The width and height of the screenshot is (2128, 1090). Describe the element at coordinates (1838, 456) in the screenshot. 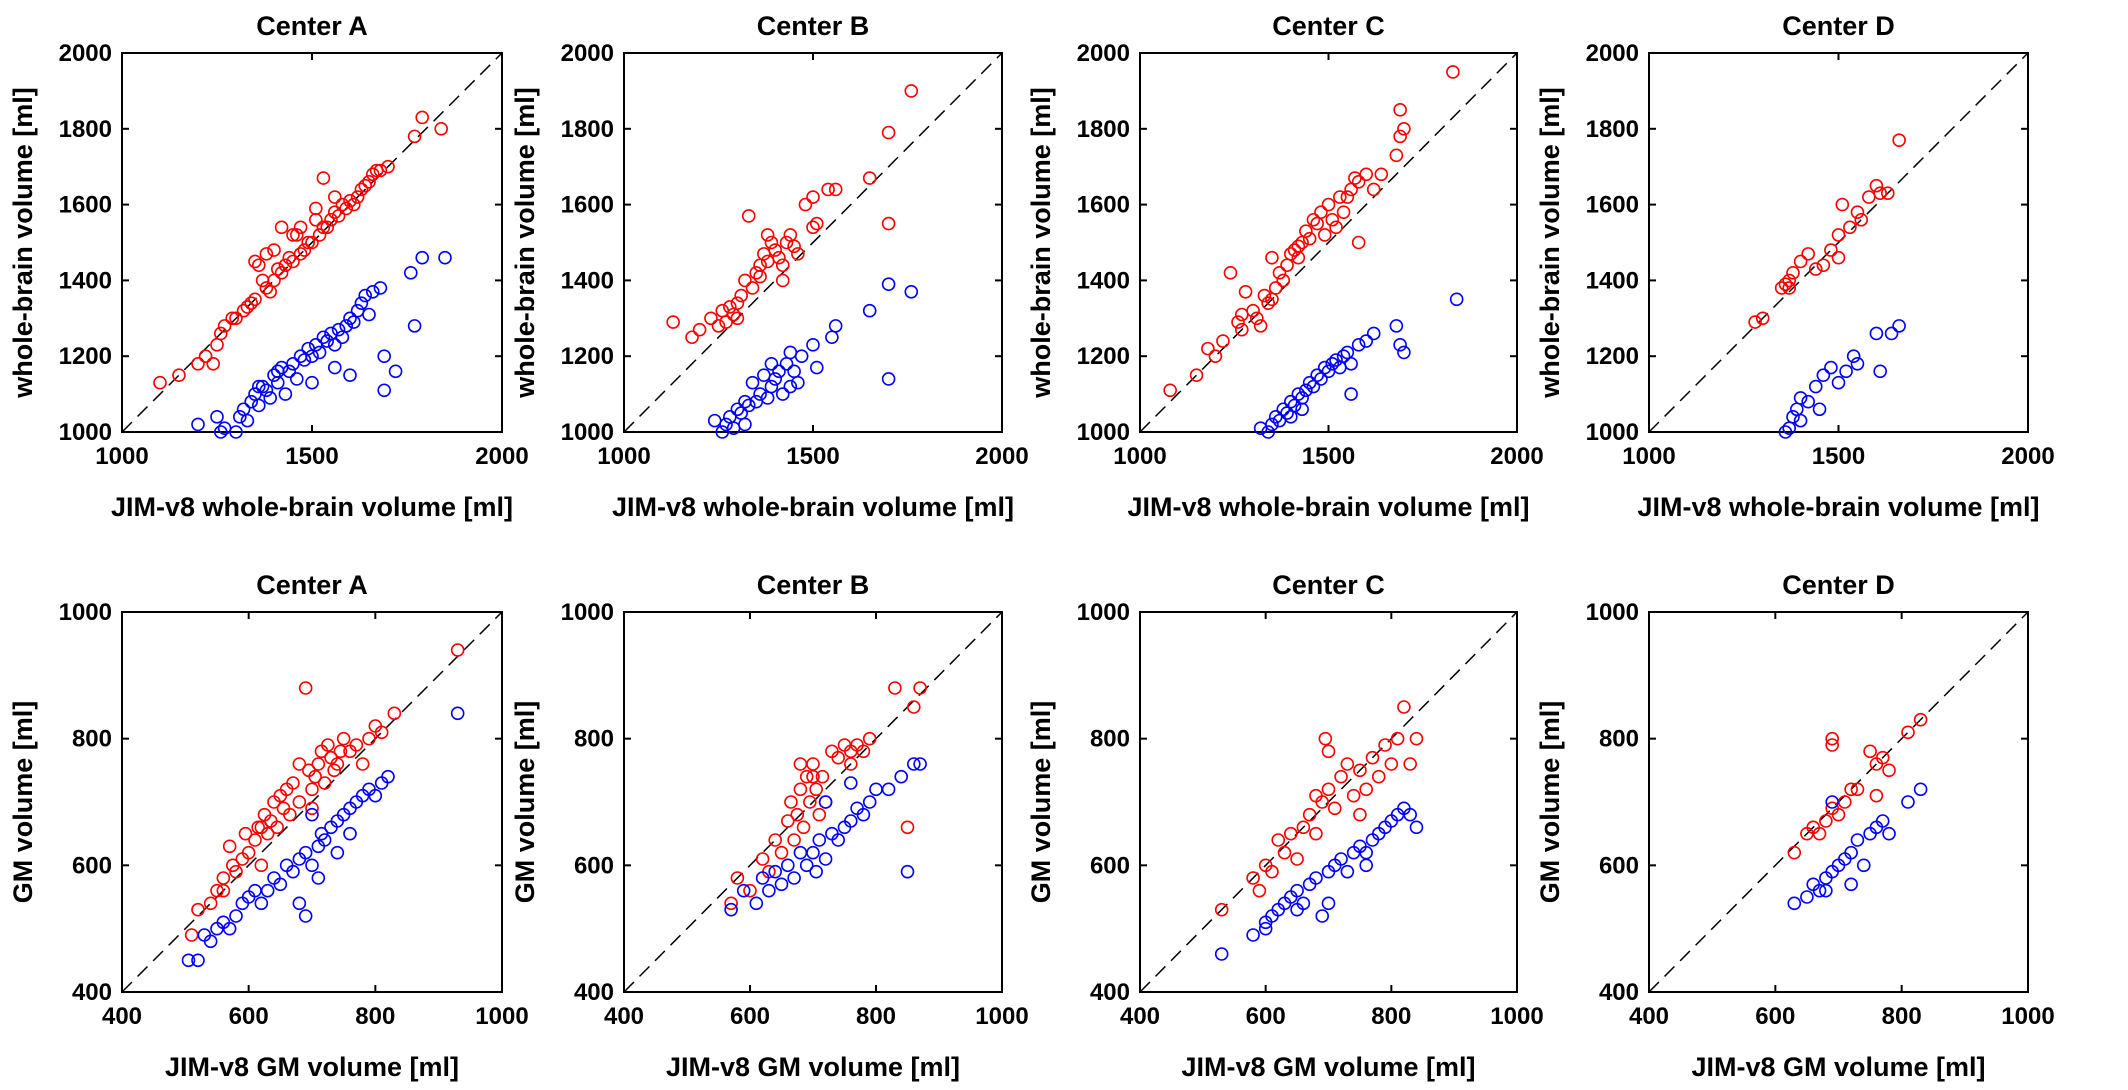

I see `x-tick-label: 1500` at that location.